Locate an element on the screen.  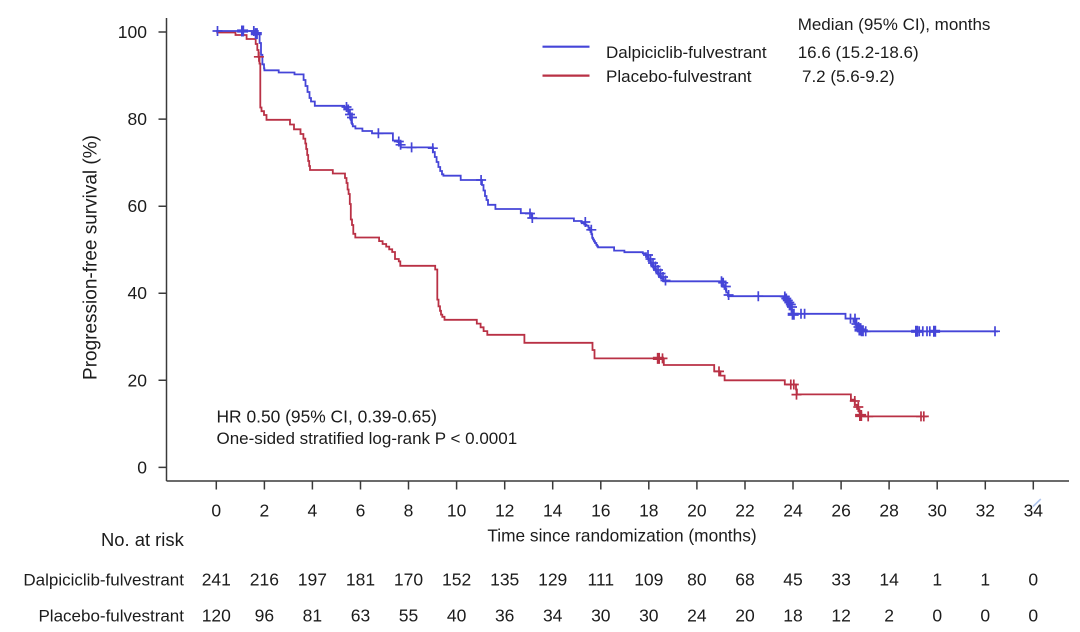
svg-text: 32 is located at coordinates (985, 511).